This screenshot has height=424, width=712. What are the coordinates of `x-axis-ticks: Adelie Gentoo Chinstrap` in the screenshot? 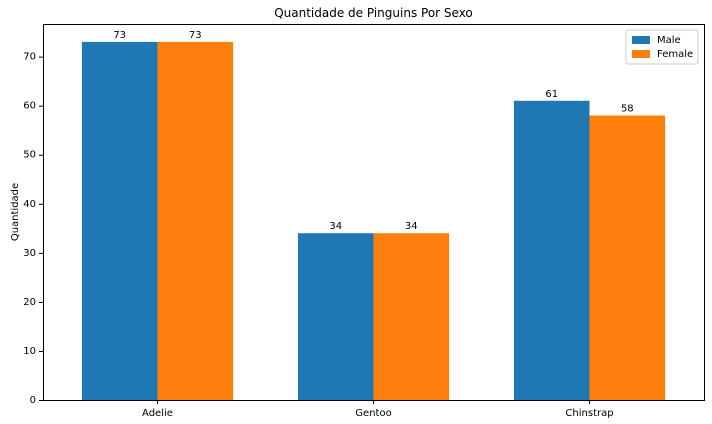 It's located at (378, 409).